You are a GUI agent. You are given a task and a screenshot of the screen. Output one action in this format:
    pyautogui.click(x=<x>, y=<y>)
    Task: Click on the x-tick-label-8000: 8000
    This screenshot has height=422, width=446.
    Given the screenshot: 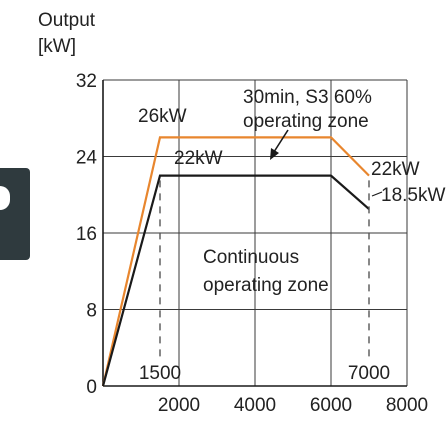 What is the action you would take?
    pyautogui.click(x=407, y=405)
    